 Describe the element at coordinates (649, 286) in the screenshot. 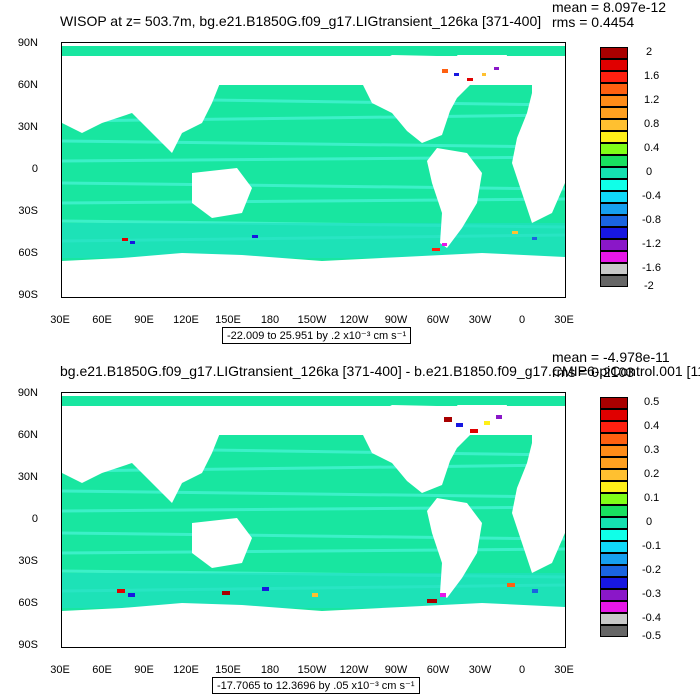

I see `colorbar-label: -2` at that location.